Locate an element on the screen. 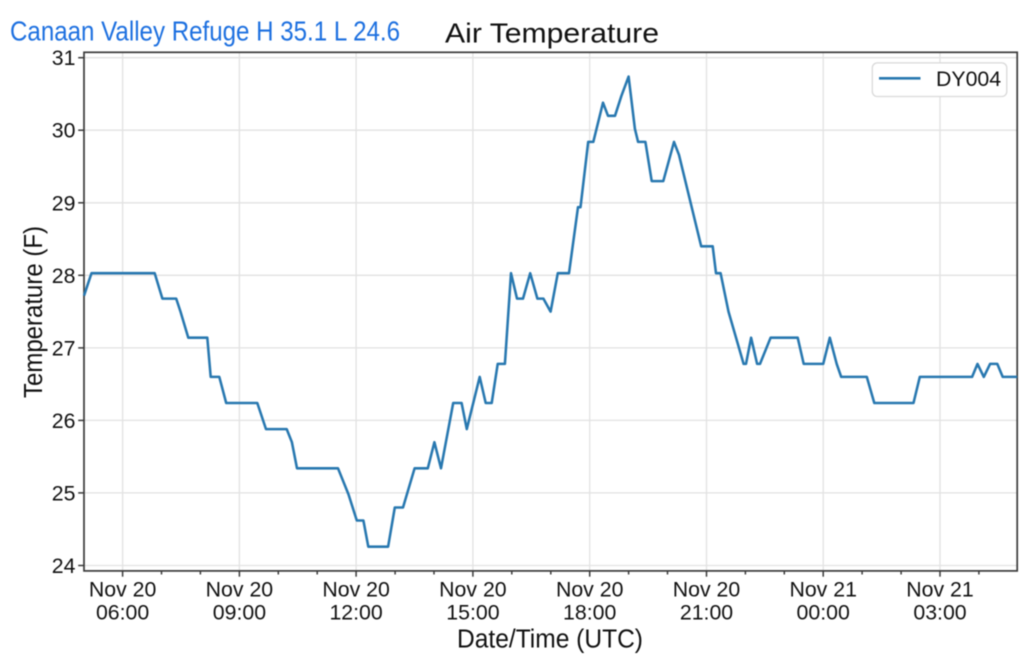  svg-text: Air Temperature is located at coordinates (552, 32).